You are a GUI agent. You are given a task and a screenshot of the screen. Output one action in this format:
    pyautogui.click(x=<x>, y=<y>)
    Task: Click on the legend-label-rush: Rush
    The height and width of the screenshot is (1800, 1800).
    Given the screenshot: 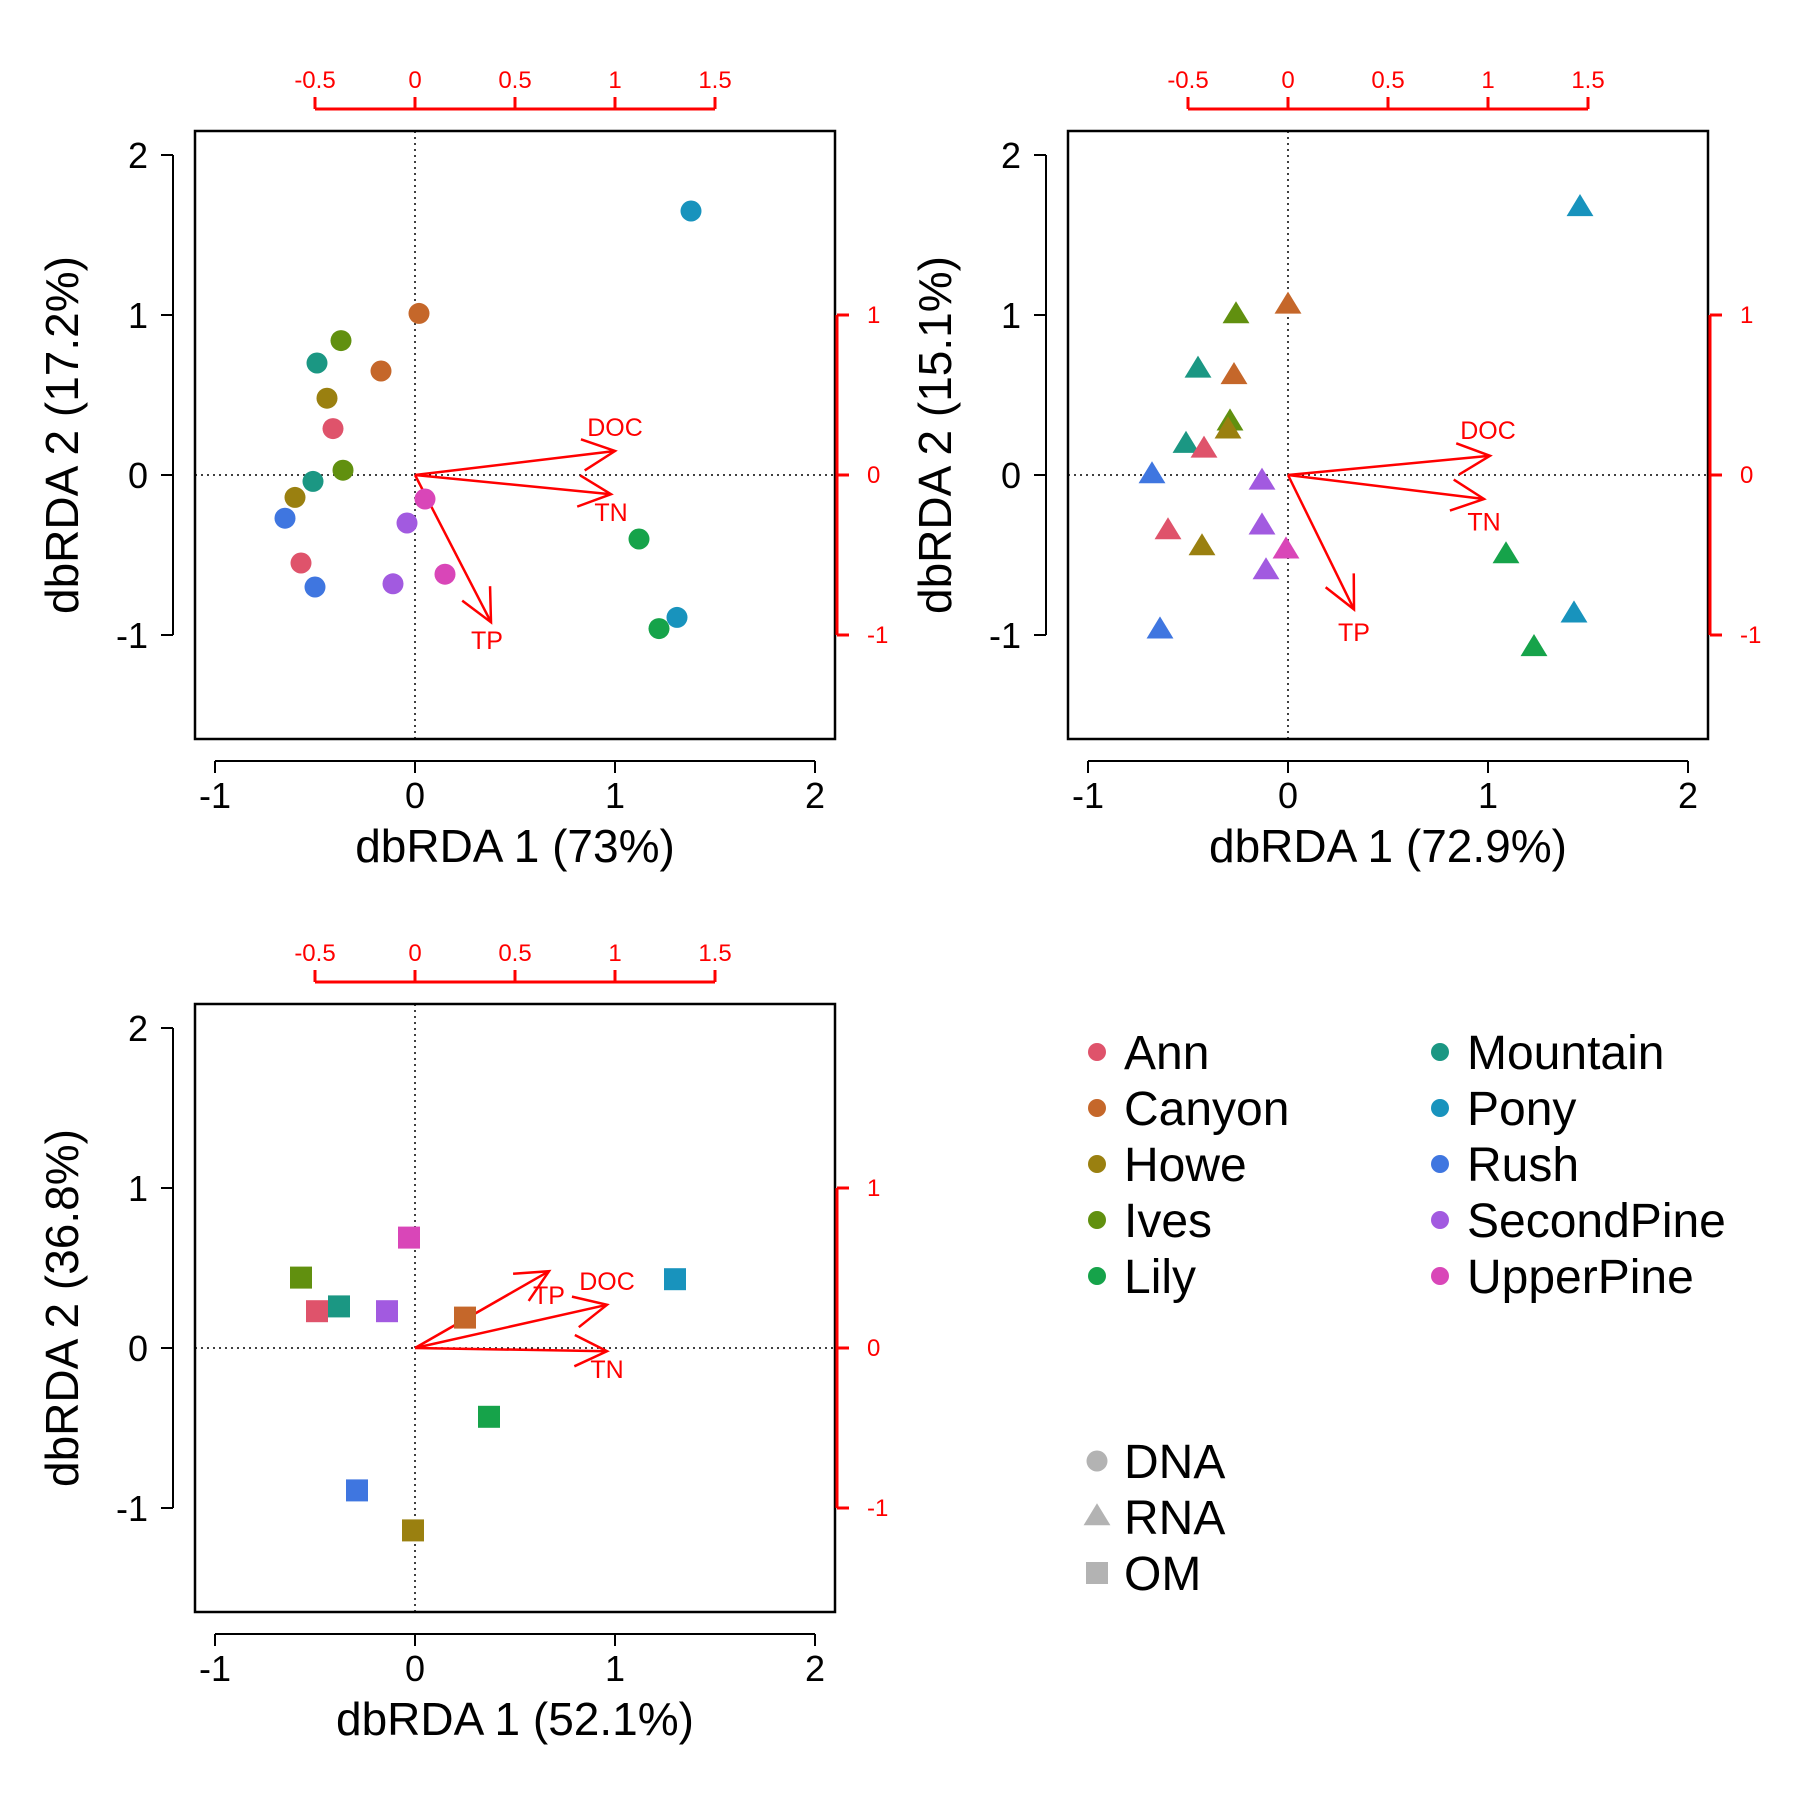 What is the action you would take?
    pyautogui.click(x=1523, y=1165)
    